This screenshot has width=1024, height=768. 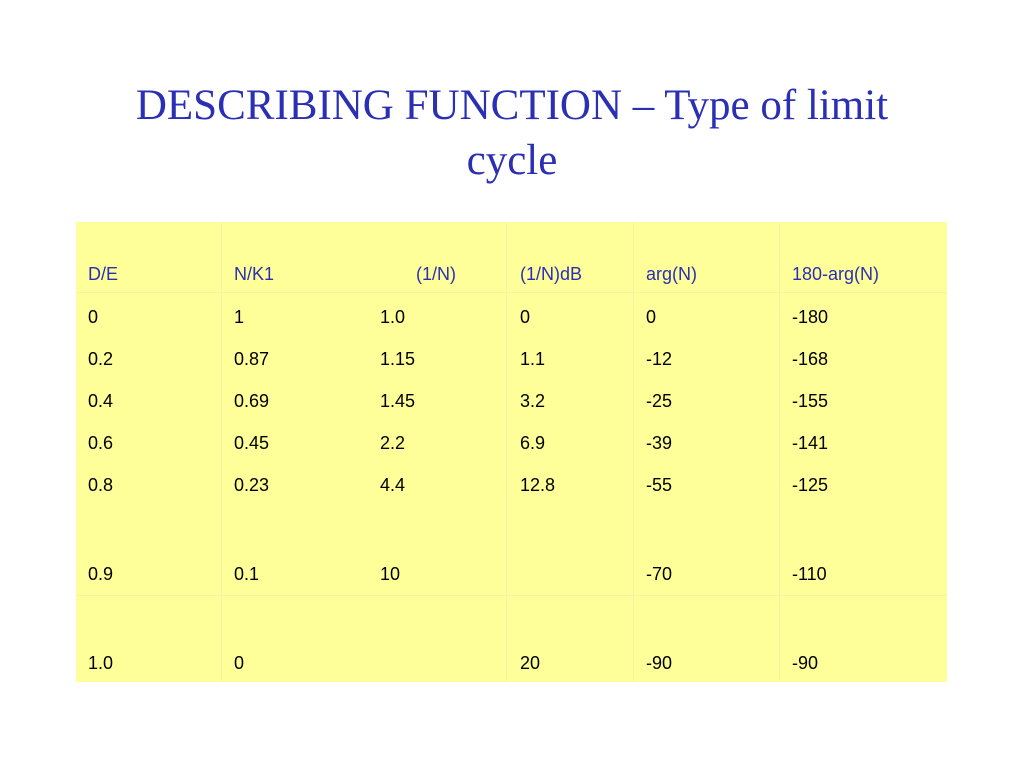 I want to click on table-cell: 3.2, so click(x=533, y=401).